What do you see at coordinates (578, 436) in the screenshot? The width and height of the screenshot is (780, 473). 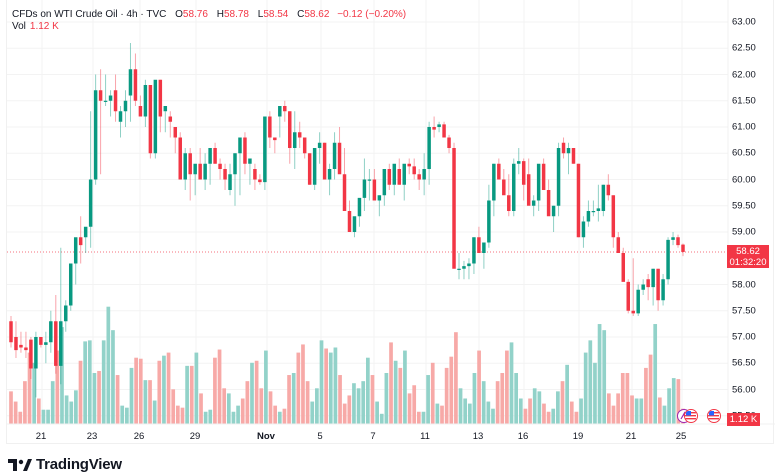 I see `date-tick-label: 19` at bounding box center [578, 436].